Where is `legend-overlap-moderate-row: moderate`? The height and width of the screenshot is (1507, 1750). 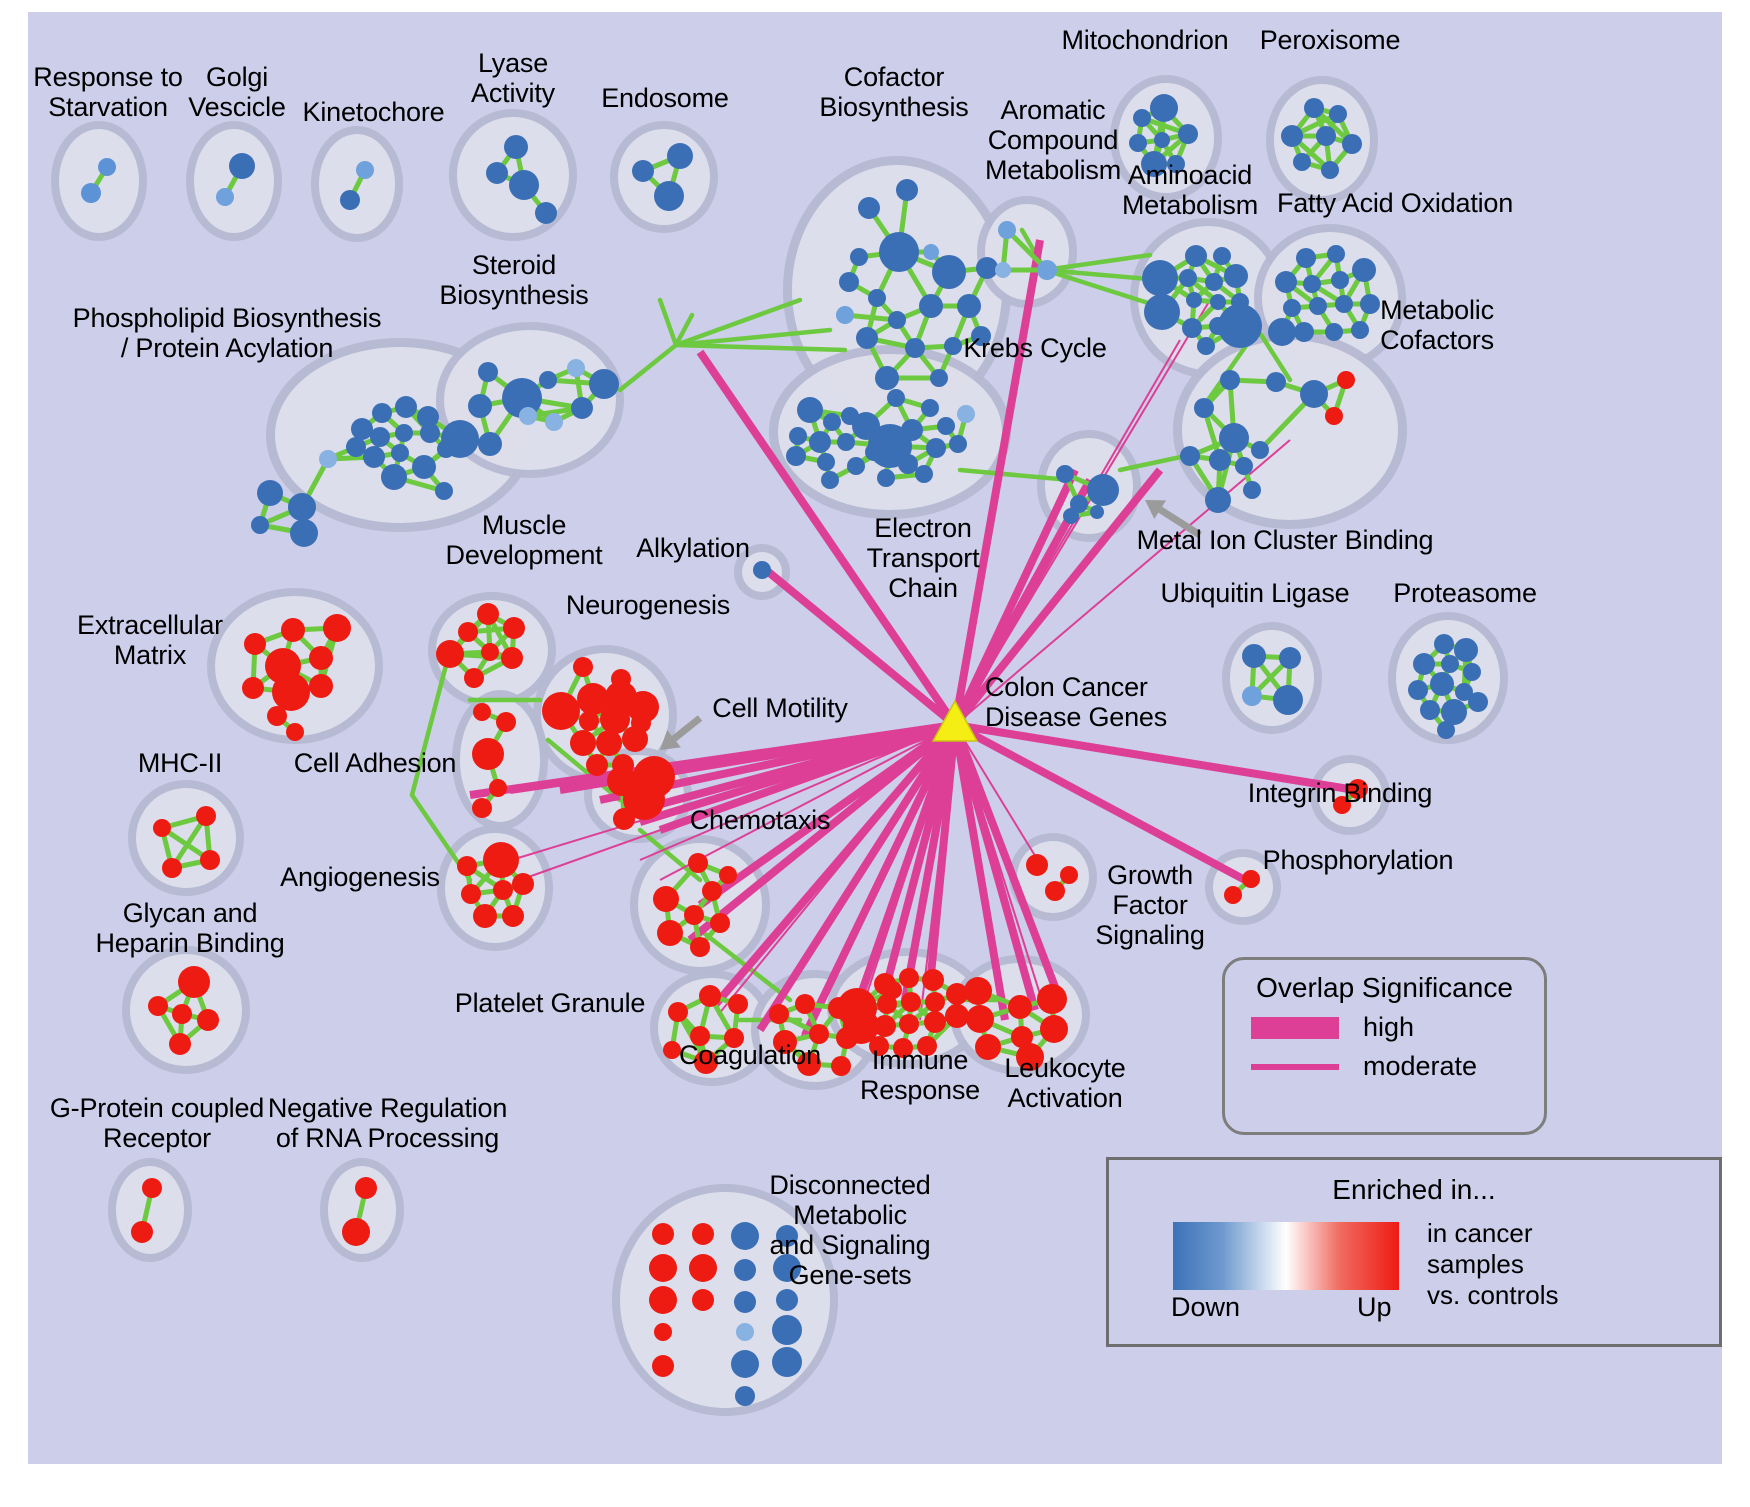 legend-overlap-moderate-row: moderate is located at coordinates (1384, 1066).